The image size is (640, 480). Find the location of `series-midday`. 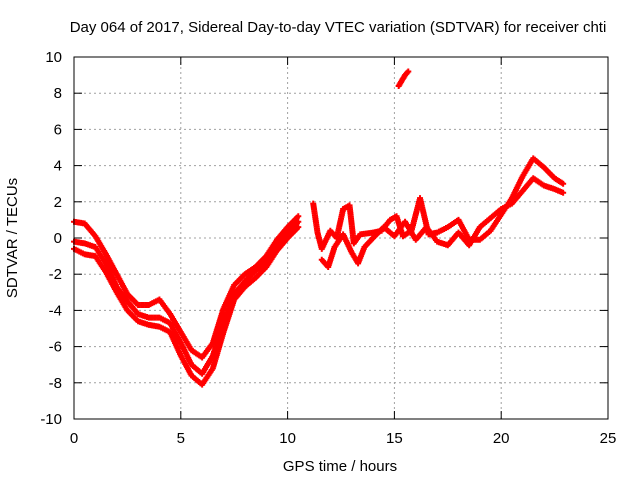

series-midday is located at coordinates (438, 203).